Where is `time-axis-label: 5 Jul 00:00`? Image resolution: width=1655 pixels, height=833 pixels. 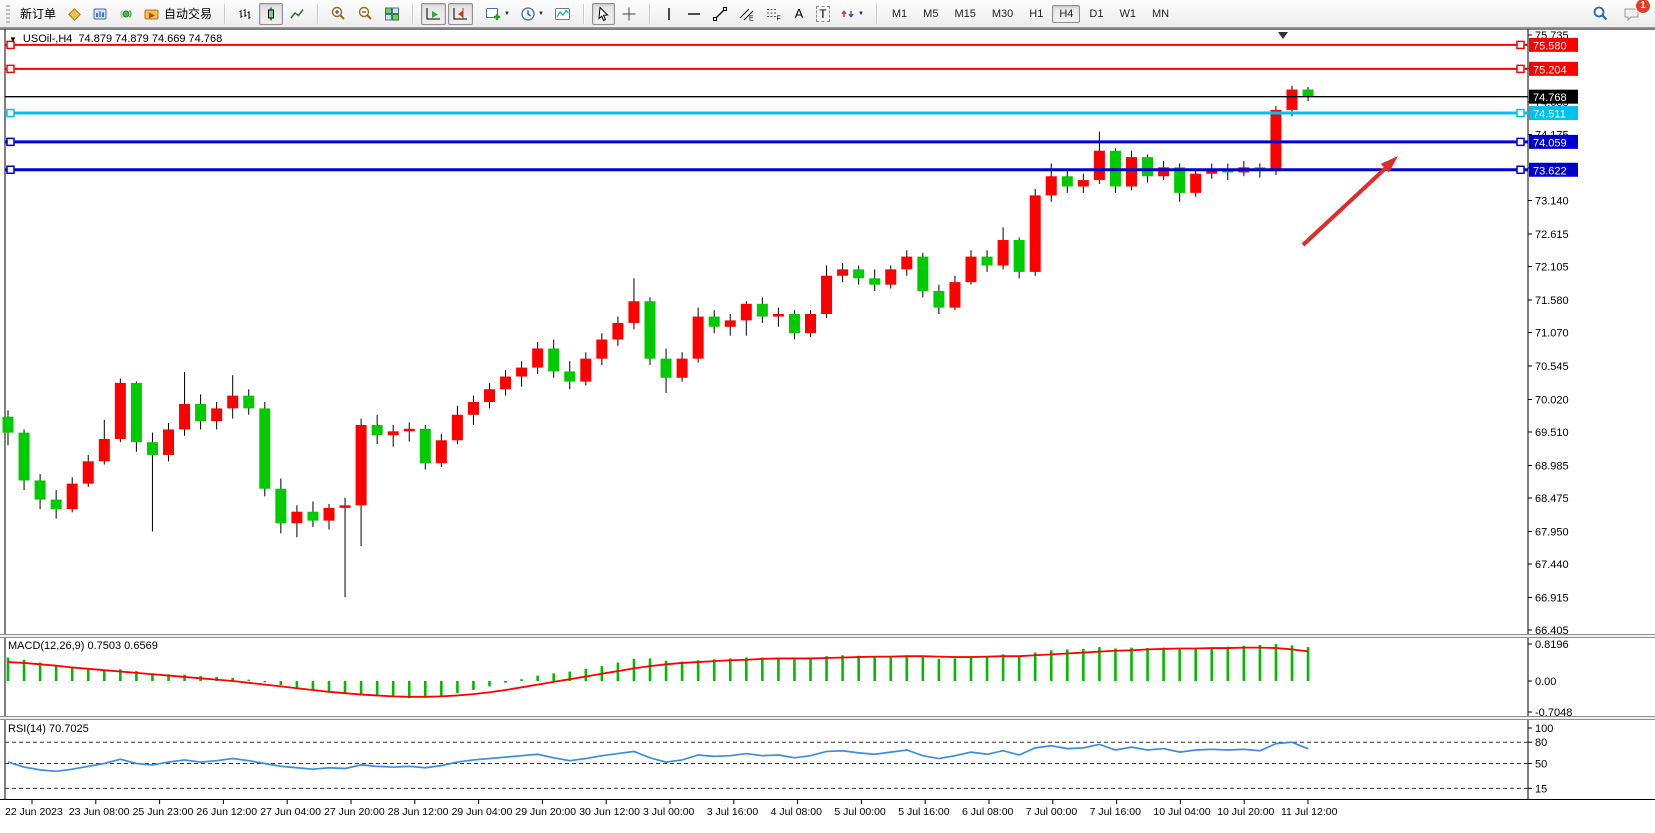
time-axis-label: 5 Jul 00:00 is located at coordinates (860, 812).